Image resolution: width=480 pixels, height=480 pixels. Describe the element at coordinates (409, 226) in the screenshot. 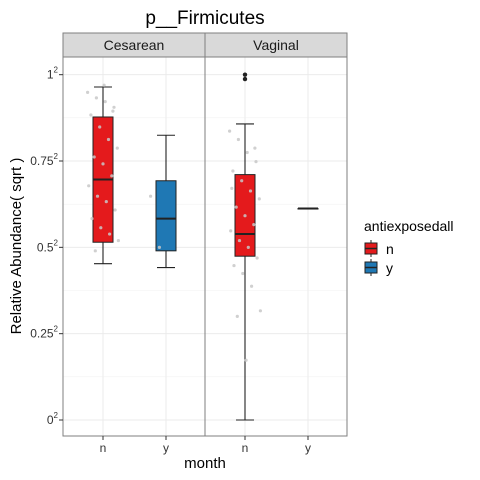

I see `legend-title: antiexposedall` at that location.